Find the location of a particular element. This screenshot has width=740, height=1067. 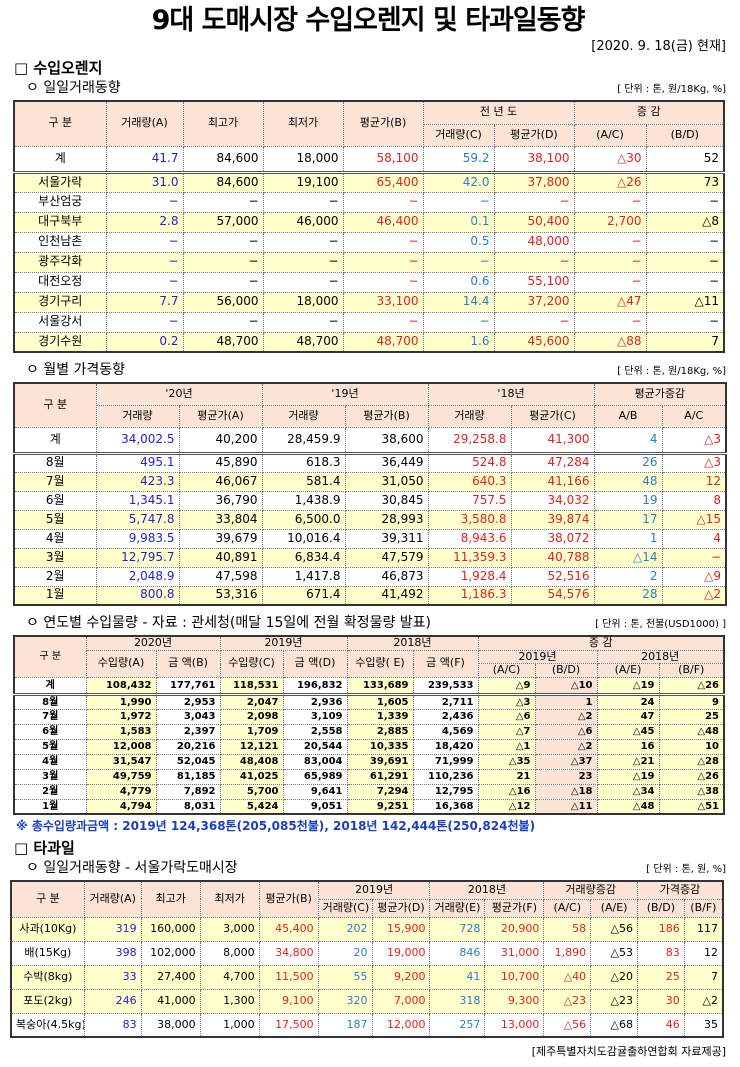

table-cell: 1,417.8 is located at coordinates (303, 576).